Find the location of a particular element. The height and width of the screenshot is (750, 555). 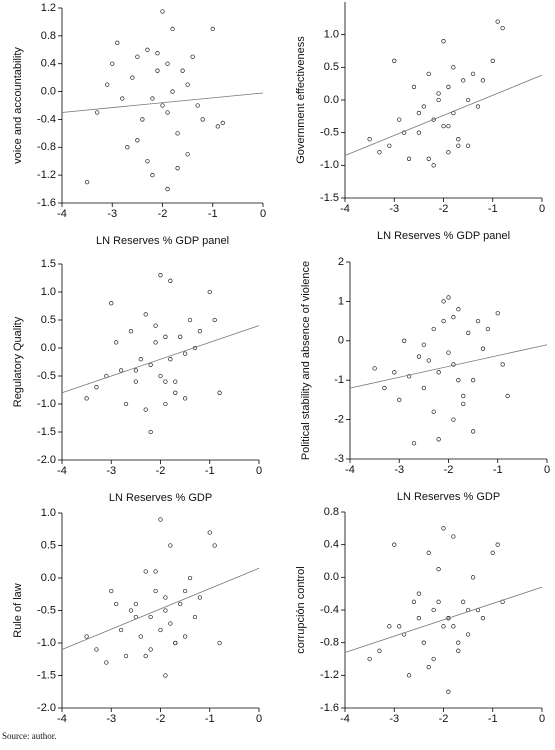

y-tick-label: -2 is located at coordinates (339, 420).